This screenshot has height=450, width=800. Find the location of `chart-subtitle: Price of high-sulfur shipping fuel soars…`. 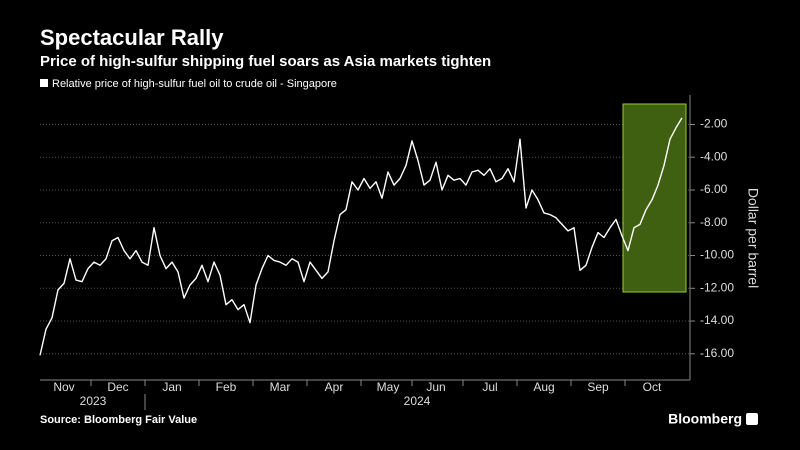

chart-subtitle: Price of high-sulfur shipping fuel soars… is located at coordinates (265, 61).